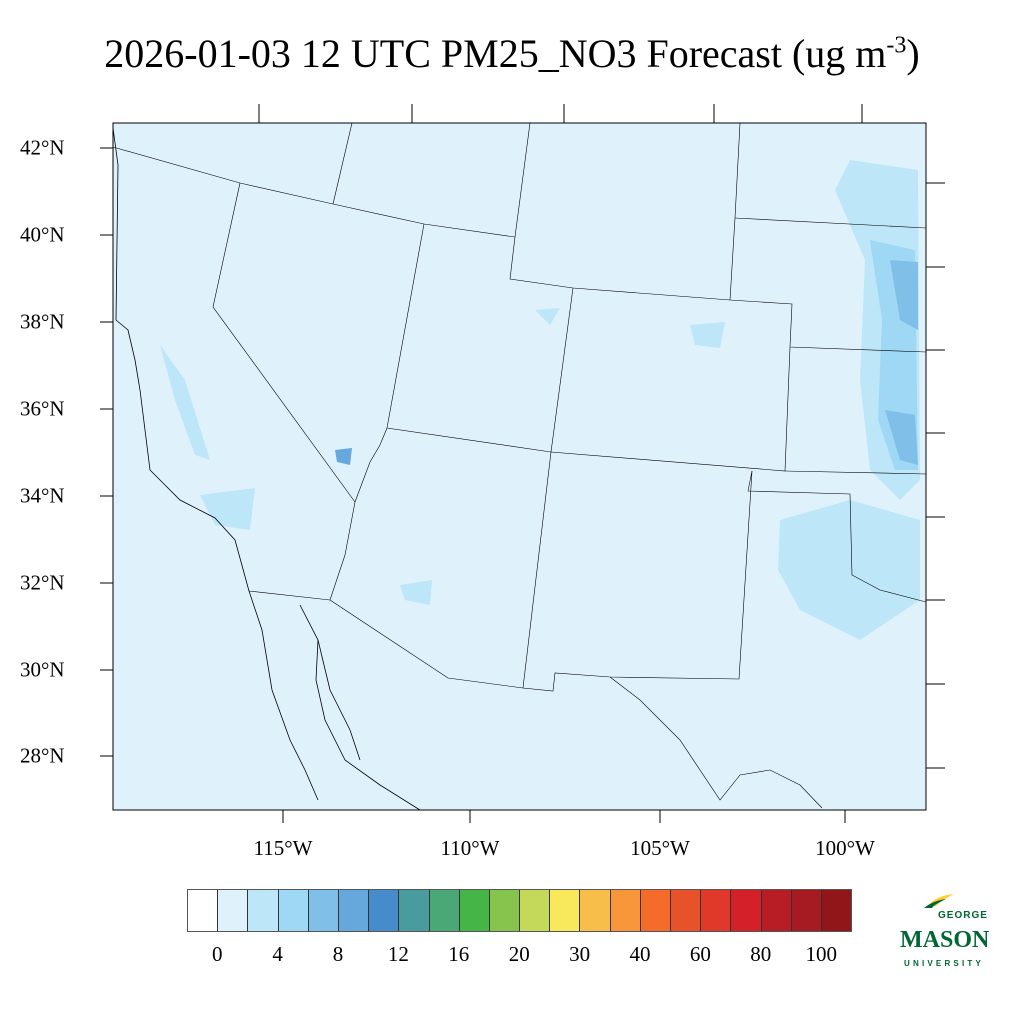 The width and height of the screenshot is (1024, 1024). What do you see at coordinates (761, 954) in the screenshot?
I see `colorbar-label: 80` at bounding box center [761, 954].